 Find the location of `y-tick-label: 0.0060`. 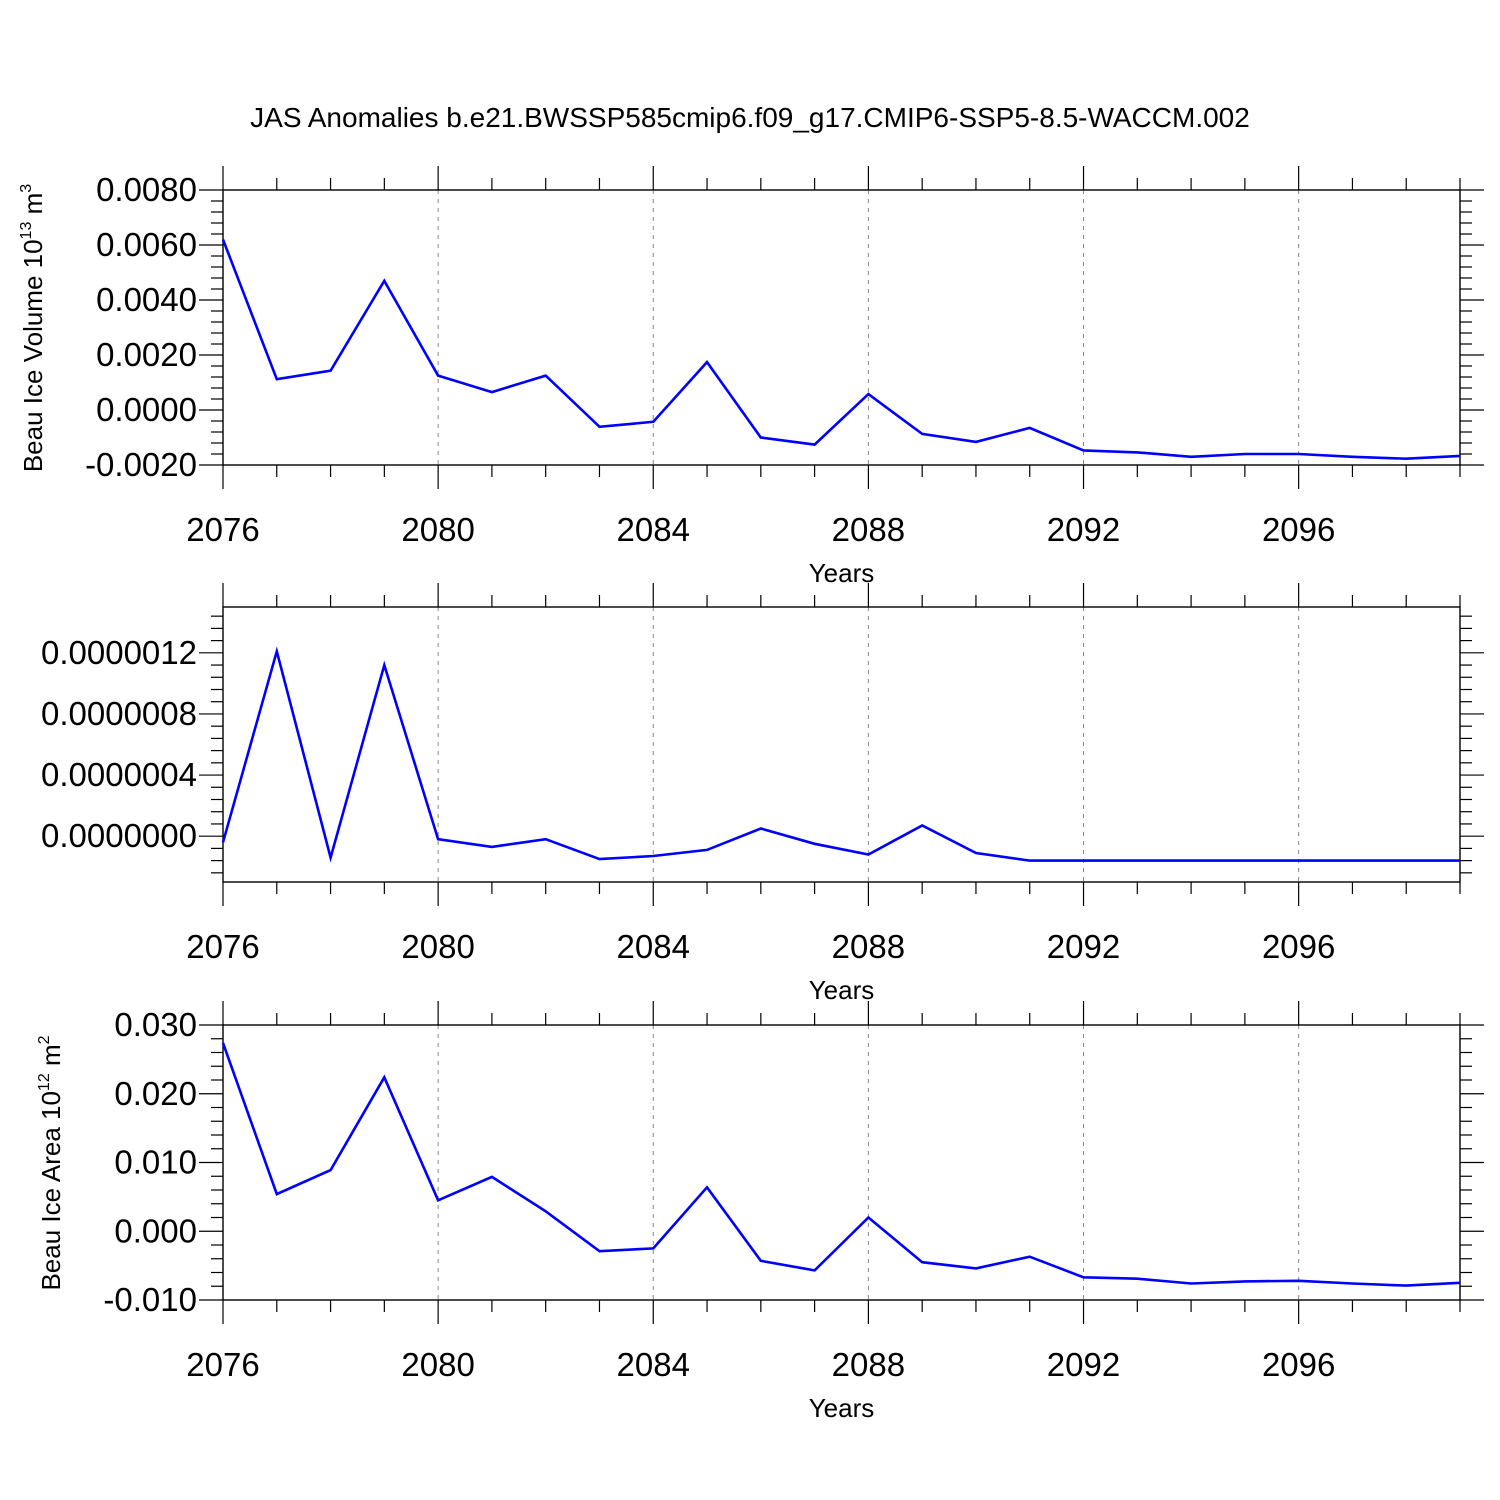

y-tick-label: 0.0060 is located at coordinates (146, 244).